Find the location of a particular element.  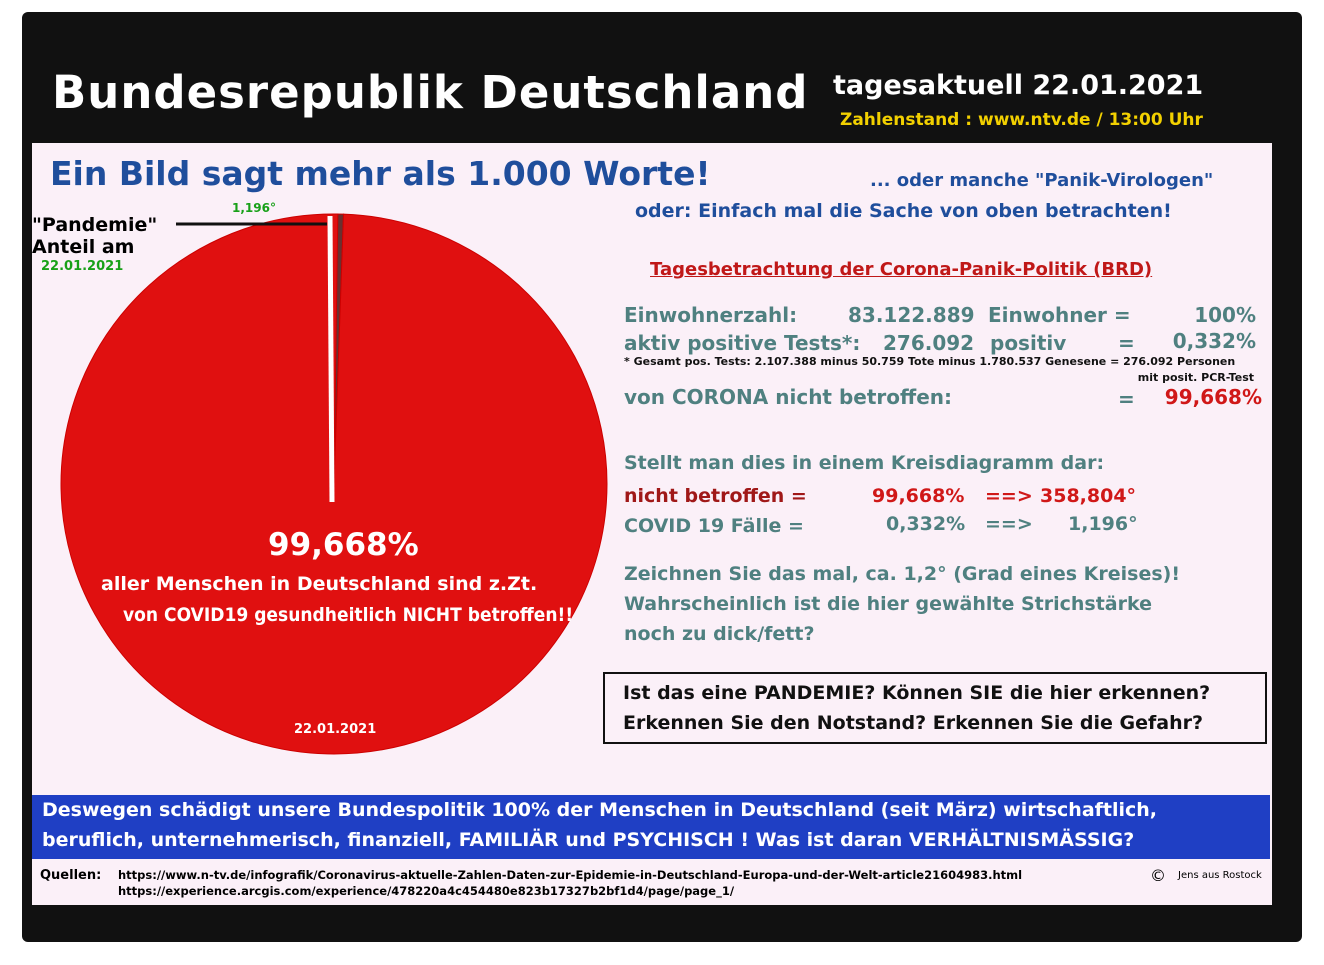

stat-pct-population: 100% is located at coordinates (1225, 315).